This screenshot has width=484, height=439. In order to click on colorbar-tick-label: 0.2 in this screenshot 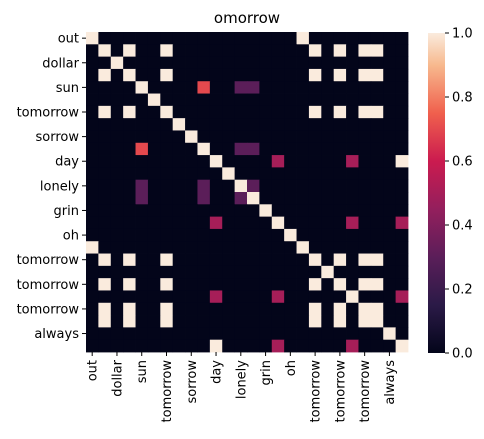, I will do `click(462, 290)`.